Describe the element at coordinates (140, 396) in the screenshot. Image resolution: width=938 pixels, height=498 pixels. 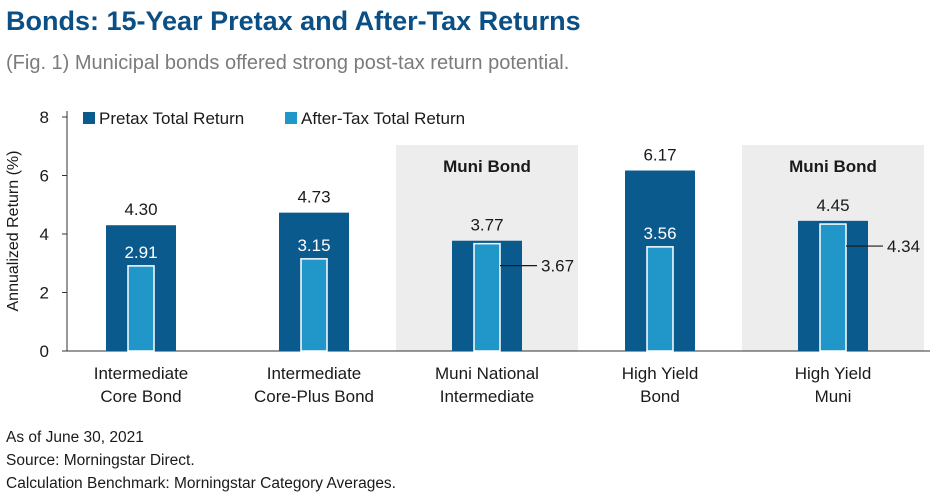
I see `x-category-label: Core Bond` at that location.